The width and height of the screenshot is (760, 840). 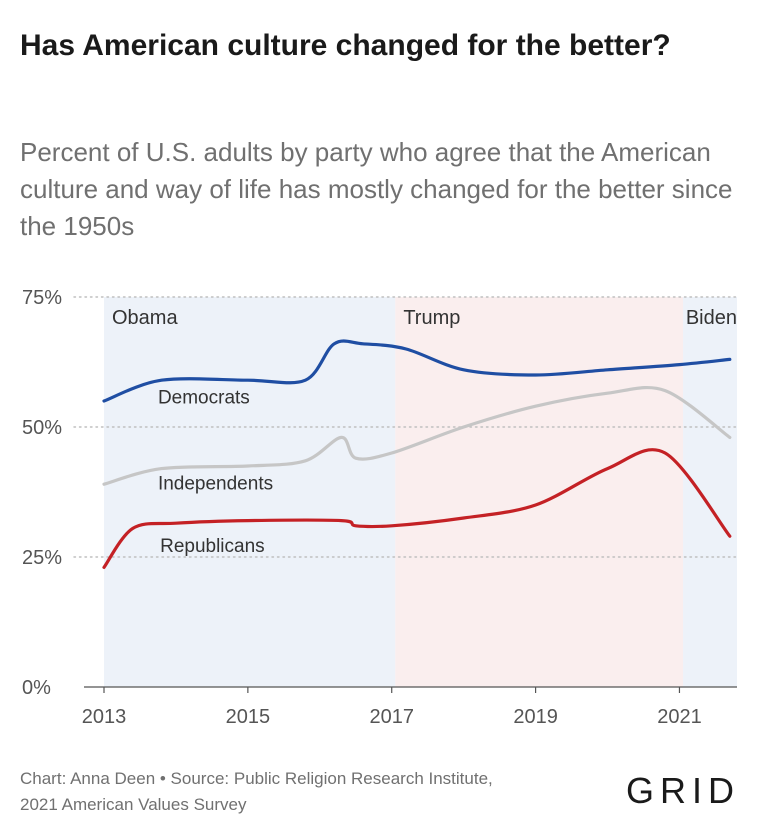 I want to click on y-tick-label: 50%, so click(x=42, y=428).